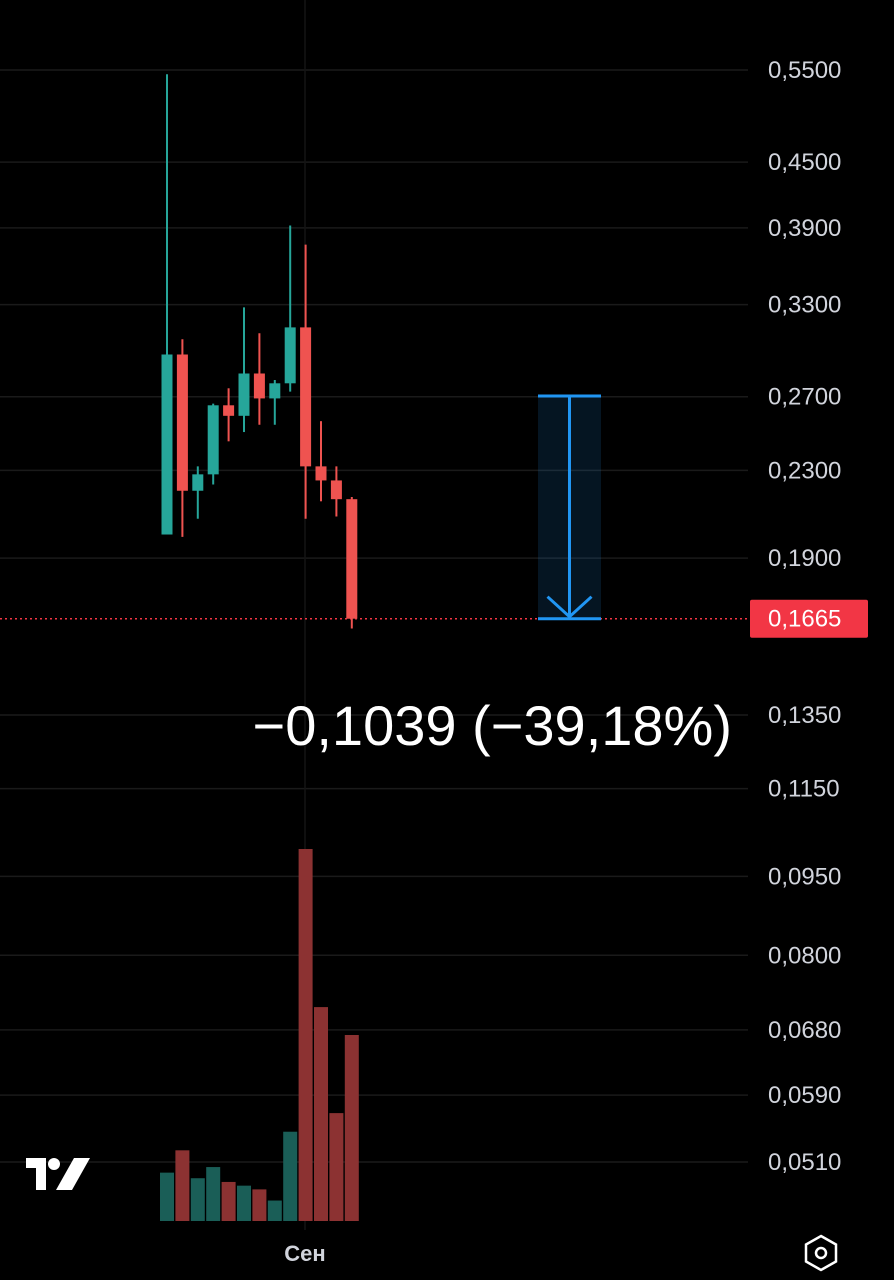  Describe the element at coordinates (804, 470) in the screenshot. I see `y-tick-label: 0,2300` at that location.